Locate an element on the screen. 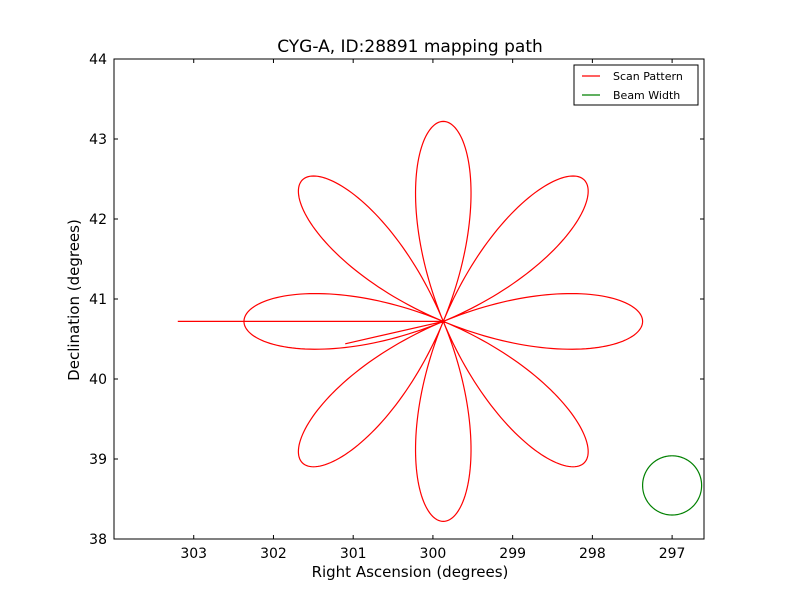 Image resolution: width=800 pixels, height=600 pixels. y-tick-label: 41 is located at coordinates (98, 300).